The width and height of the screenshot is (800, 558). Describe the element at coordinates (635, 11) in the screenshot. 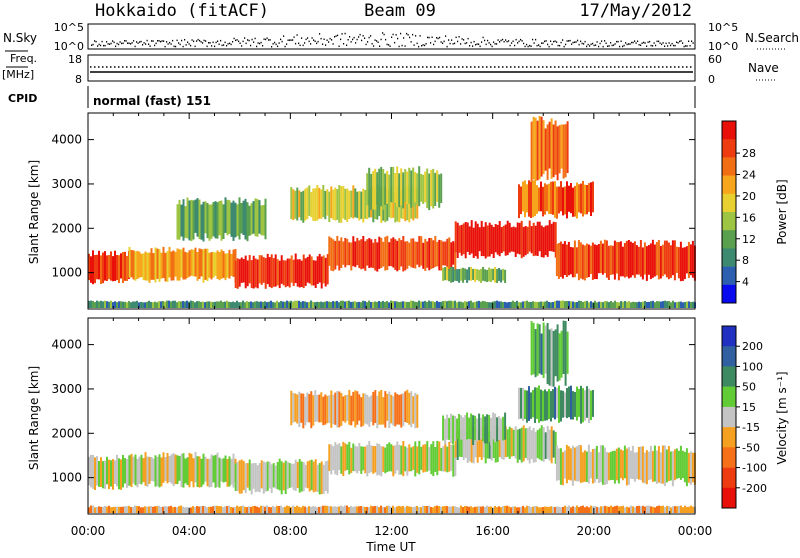

I see `date-label: 17/May/2012` at that location.